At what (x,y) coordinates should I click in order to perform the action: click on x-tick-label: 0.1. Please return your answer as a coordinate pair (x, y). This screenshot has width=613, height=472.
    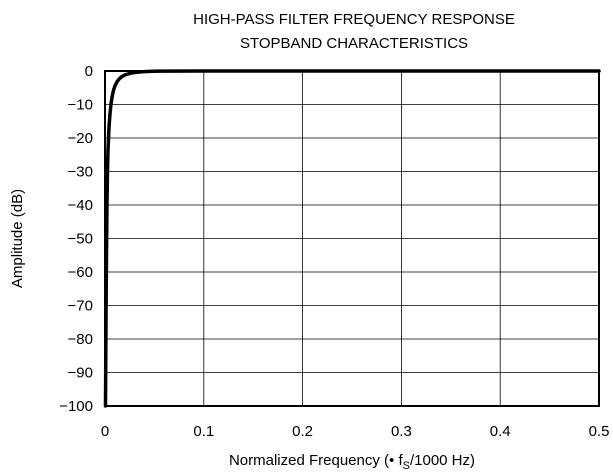
    Looking at the image, I should click on (203, 431).